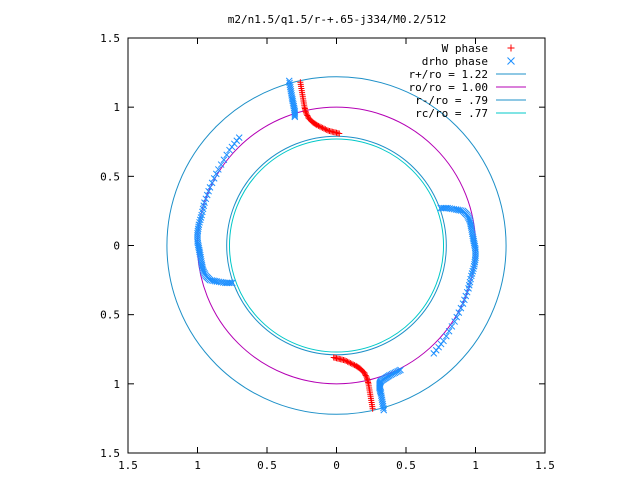 This screenshot has height=480, width=640. Describe the element at coordinates (455, 61) in the screenshot. I see `legend-label: drho phase` at that location.